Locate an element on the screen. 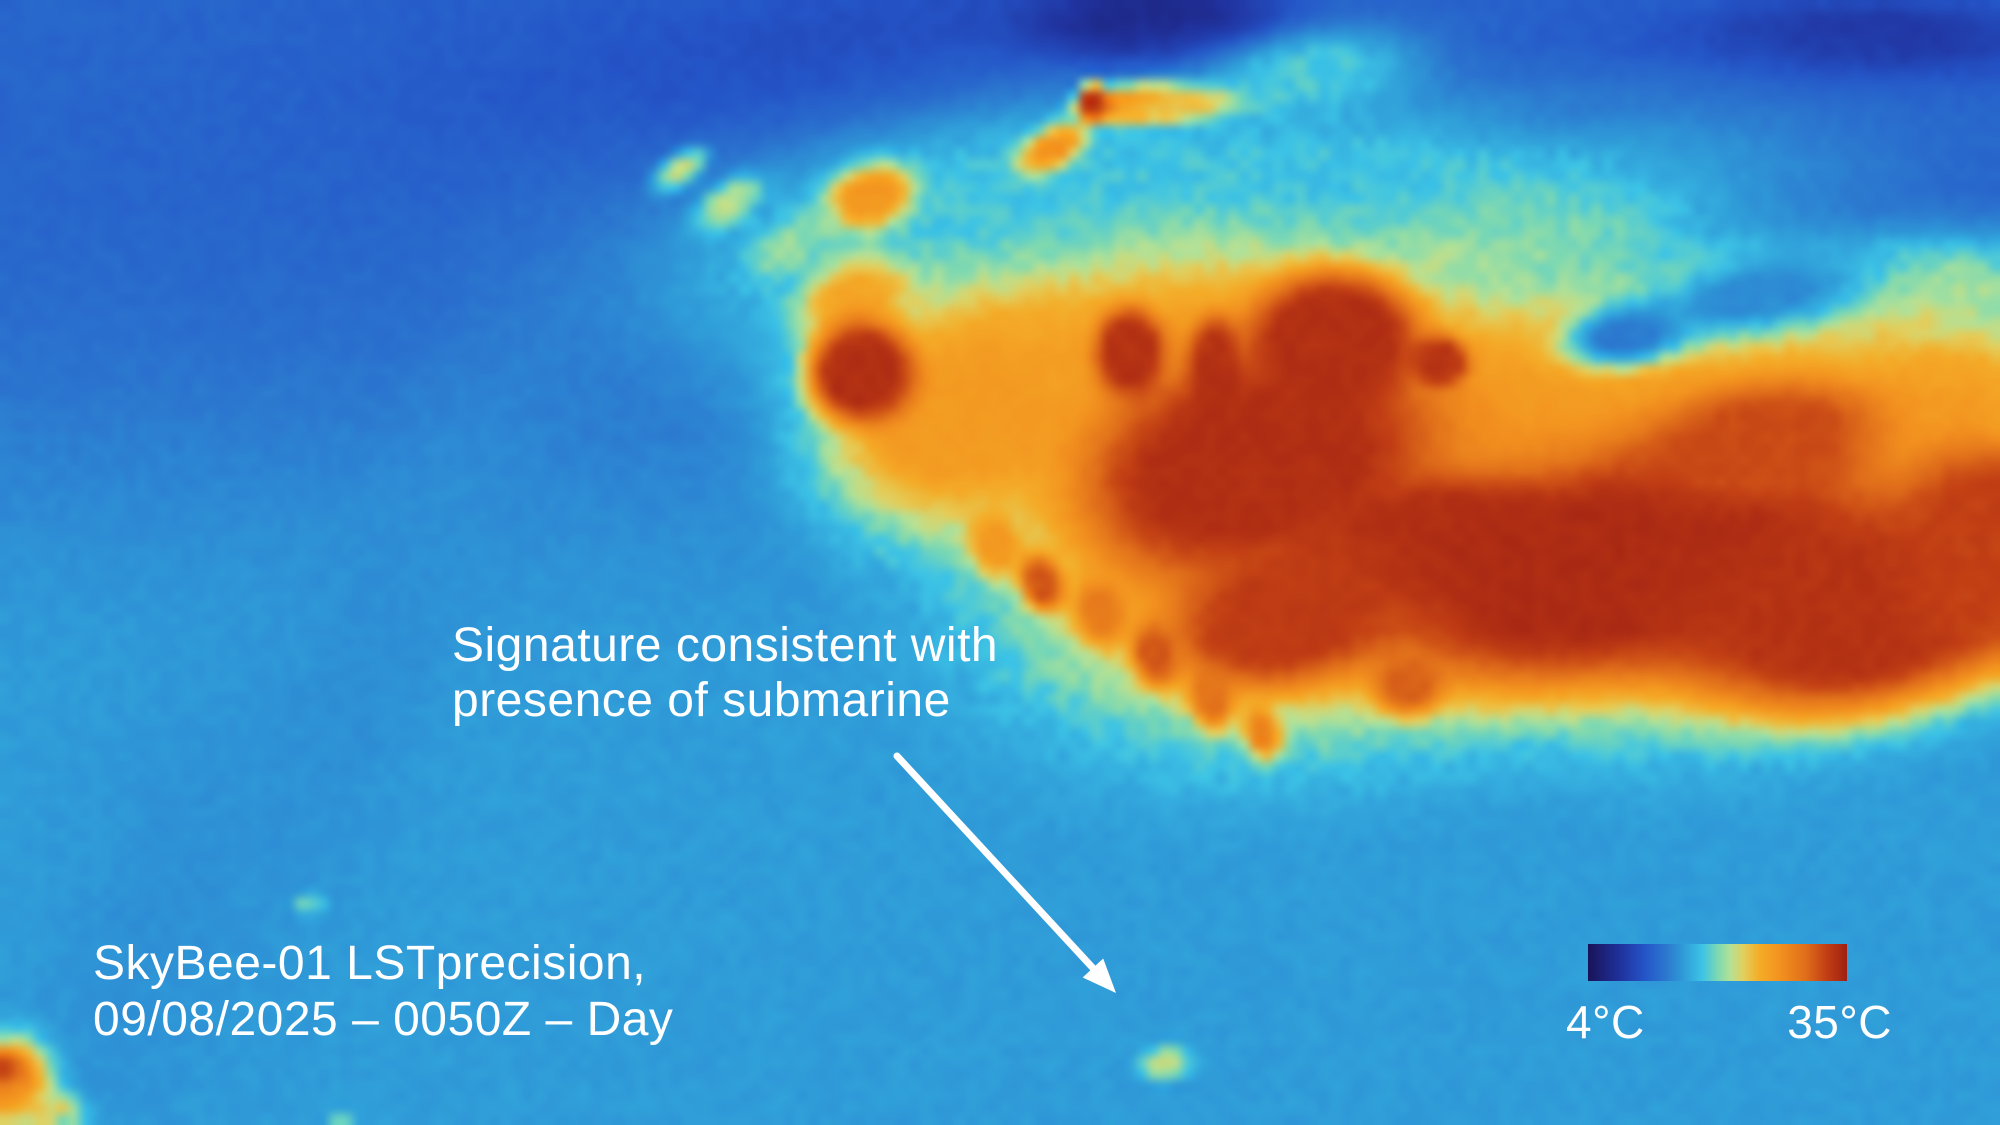 Image resolution: width=2000 pixels, height=1125 pixels. credit-line2: 09/08/2025 – 0050Z – Day is located at coordinates (383, 1019).